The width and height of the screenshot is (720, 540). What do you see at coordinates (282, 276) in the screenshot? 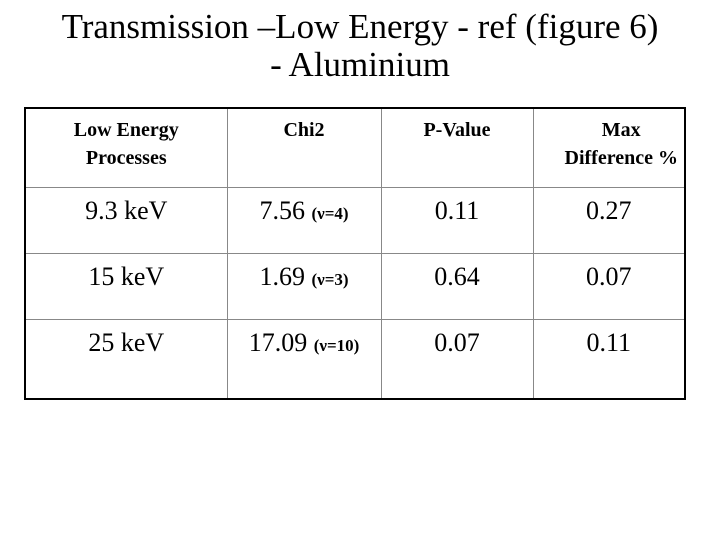
I see `chi2-value: 1.69` at bounding box center [282, 276].